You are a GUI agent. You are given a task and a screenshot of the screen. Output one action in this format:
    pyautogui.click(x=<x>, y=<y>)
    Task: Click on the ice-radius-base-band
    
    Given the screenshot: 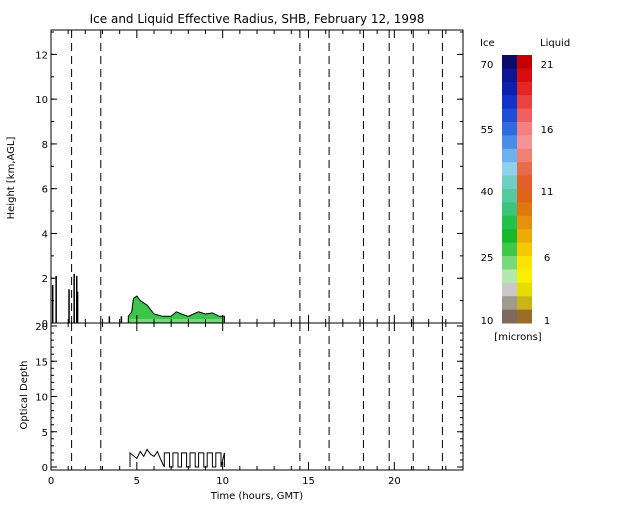 What is the action you would take?
    pyautogui.click(x=176, y=320)
    